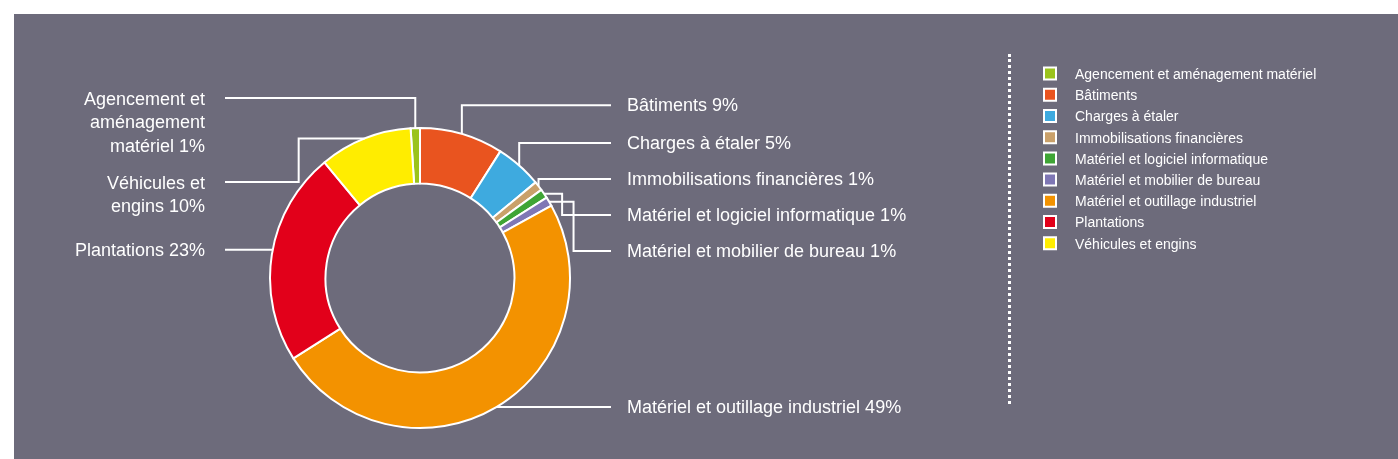  I want to click on legend-label: Plantations, so click(1110, 222).